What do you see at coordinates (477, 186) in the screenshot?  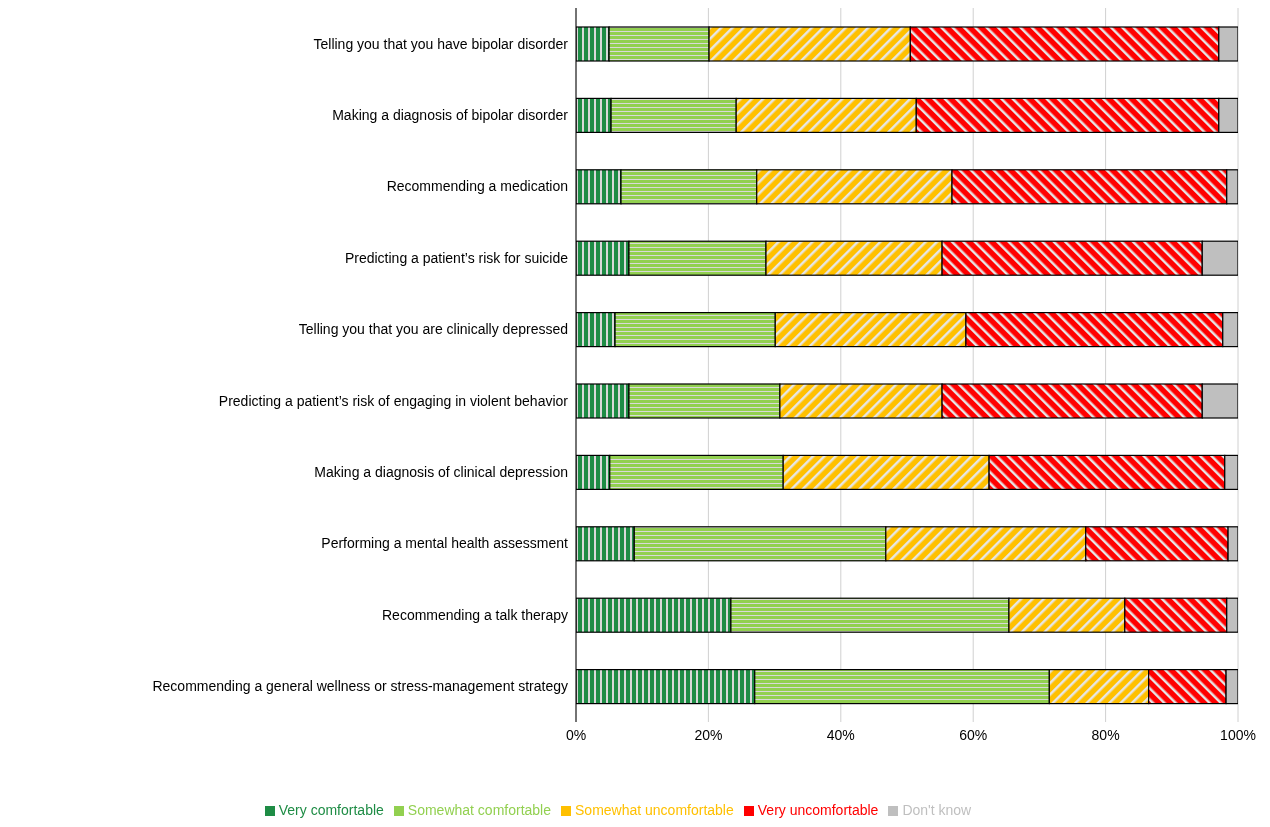 I see `y-tick-label: Recommending a medication` at bounding box center [477, 186].